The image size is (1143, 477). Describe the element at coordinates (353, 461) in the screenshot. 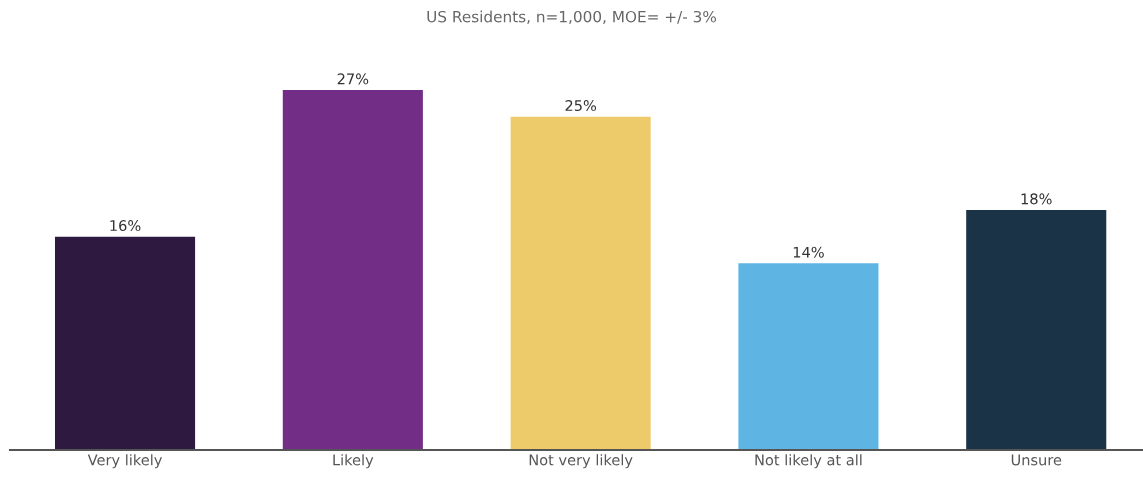

I see `x-tick-label: Likely` at that location.